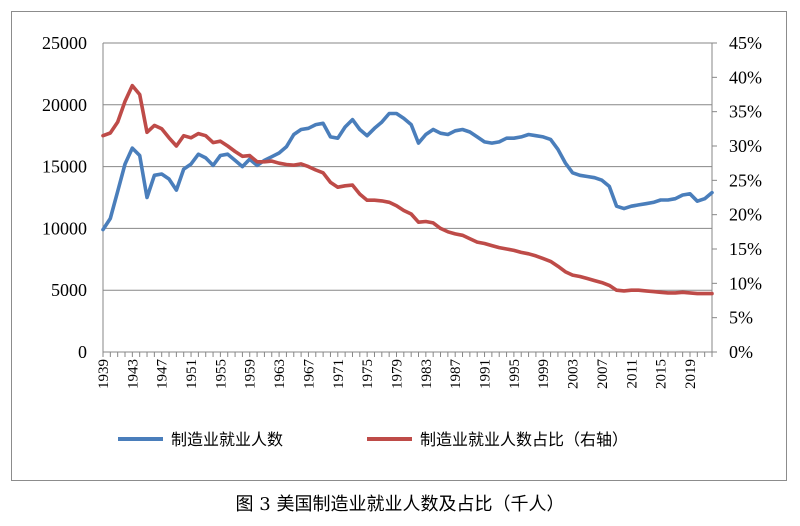  I want to click on x-tick-label: 1983, so click(427, 374).